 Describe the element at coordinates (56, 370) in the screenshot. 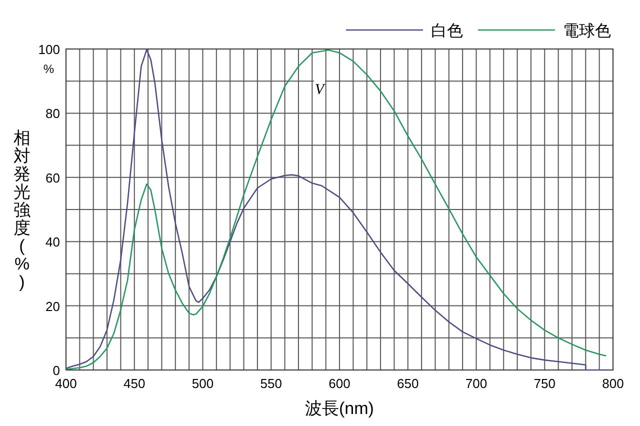

I see `y-tick-label: 0` at that location.